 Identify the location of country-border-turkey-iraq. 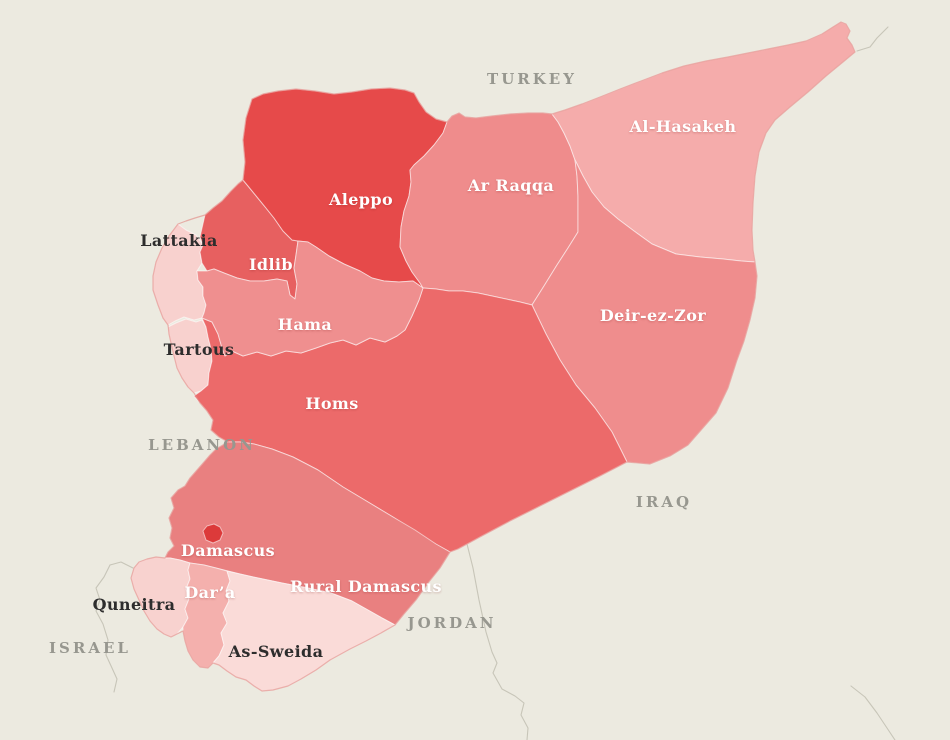
(872, 39).